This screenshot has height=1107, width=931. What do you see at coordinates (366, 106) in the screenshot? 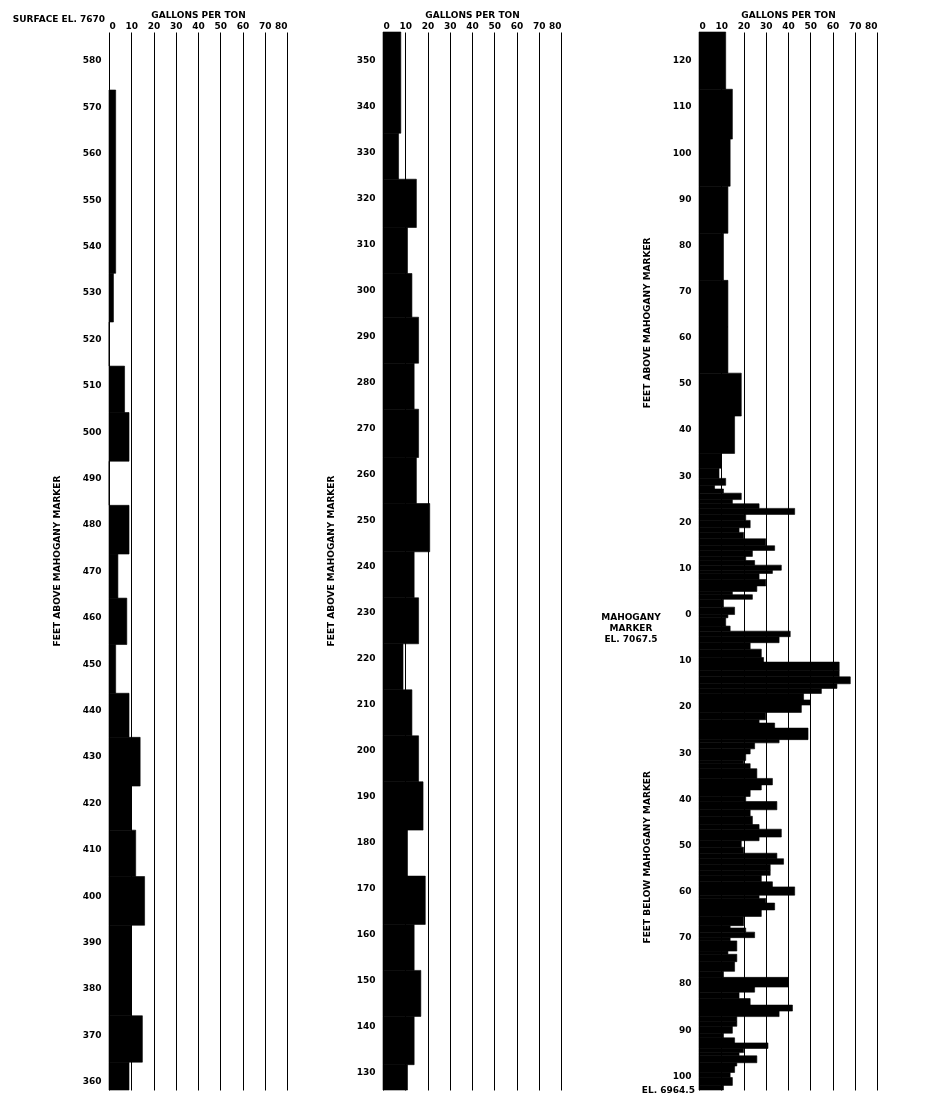
I see `y-tick-label: 340` at bounding box center [366, 106].